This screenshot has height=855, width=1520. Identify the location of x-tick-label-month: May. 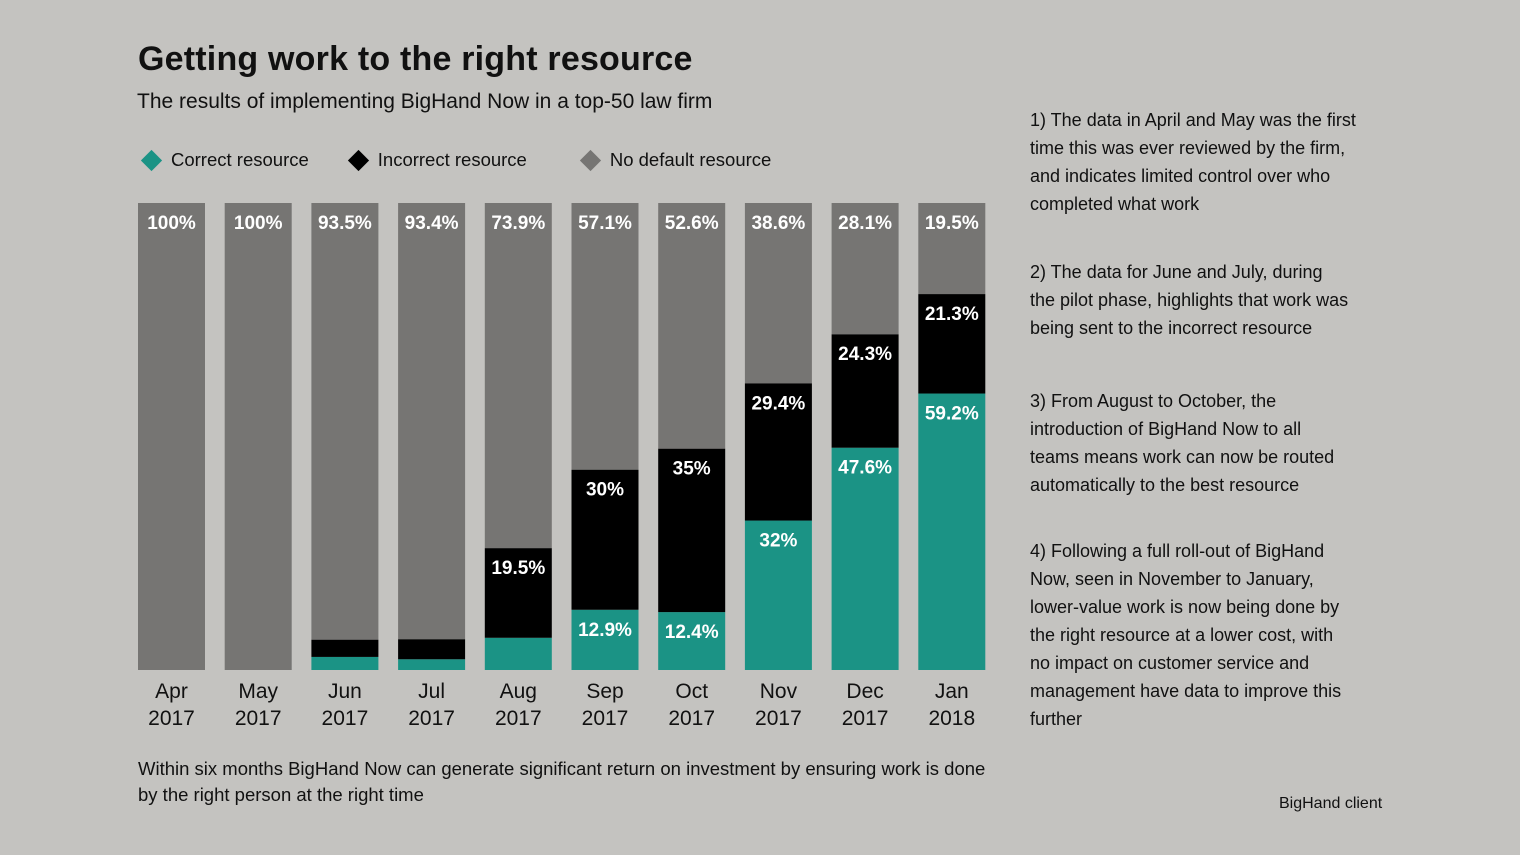
(258, 691).